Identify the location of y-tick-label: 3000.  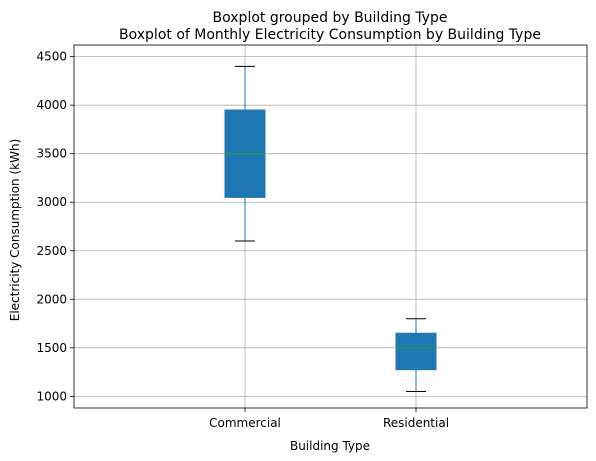
(51, 202).